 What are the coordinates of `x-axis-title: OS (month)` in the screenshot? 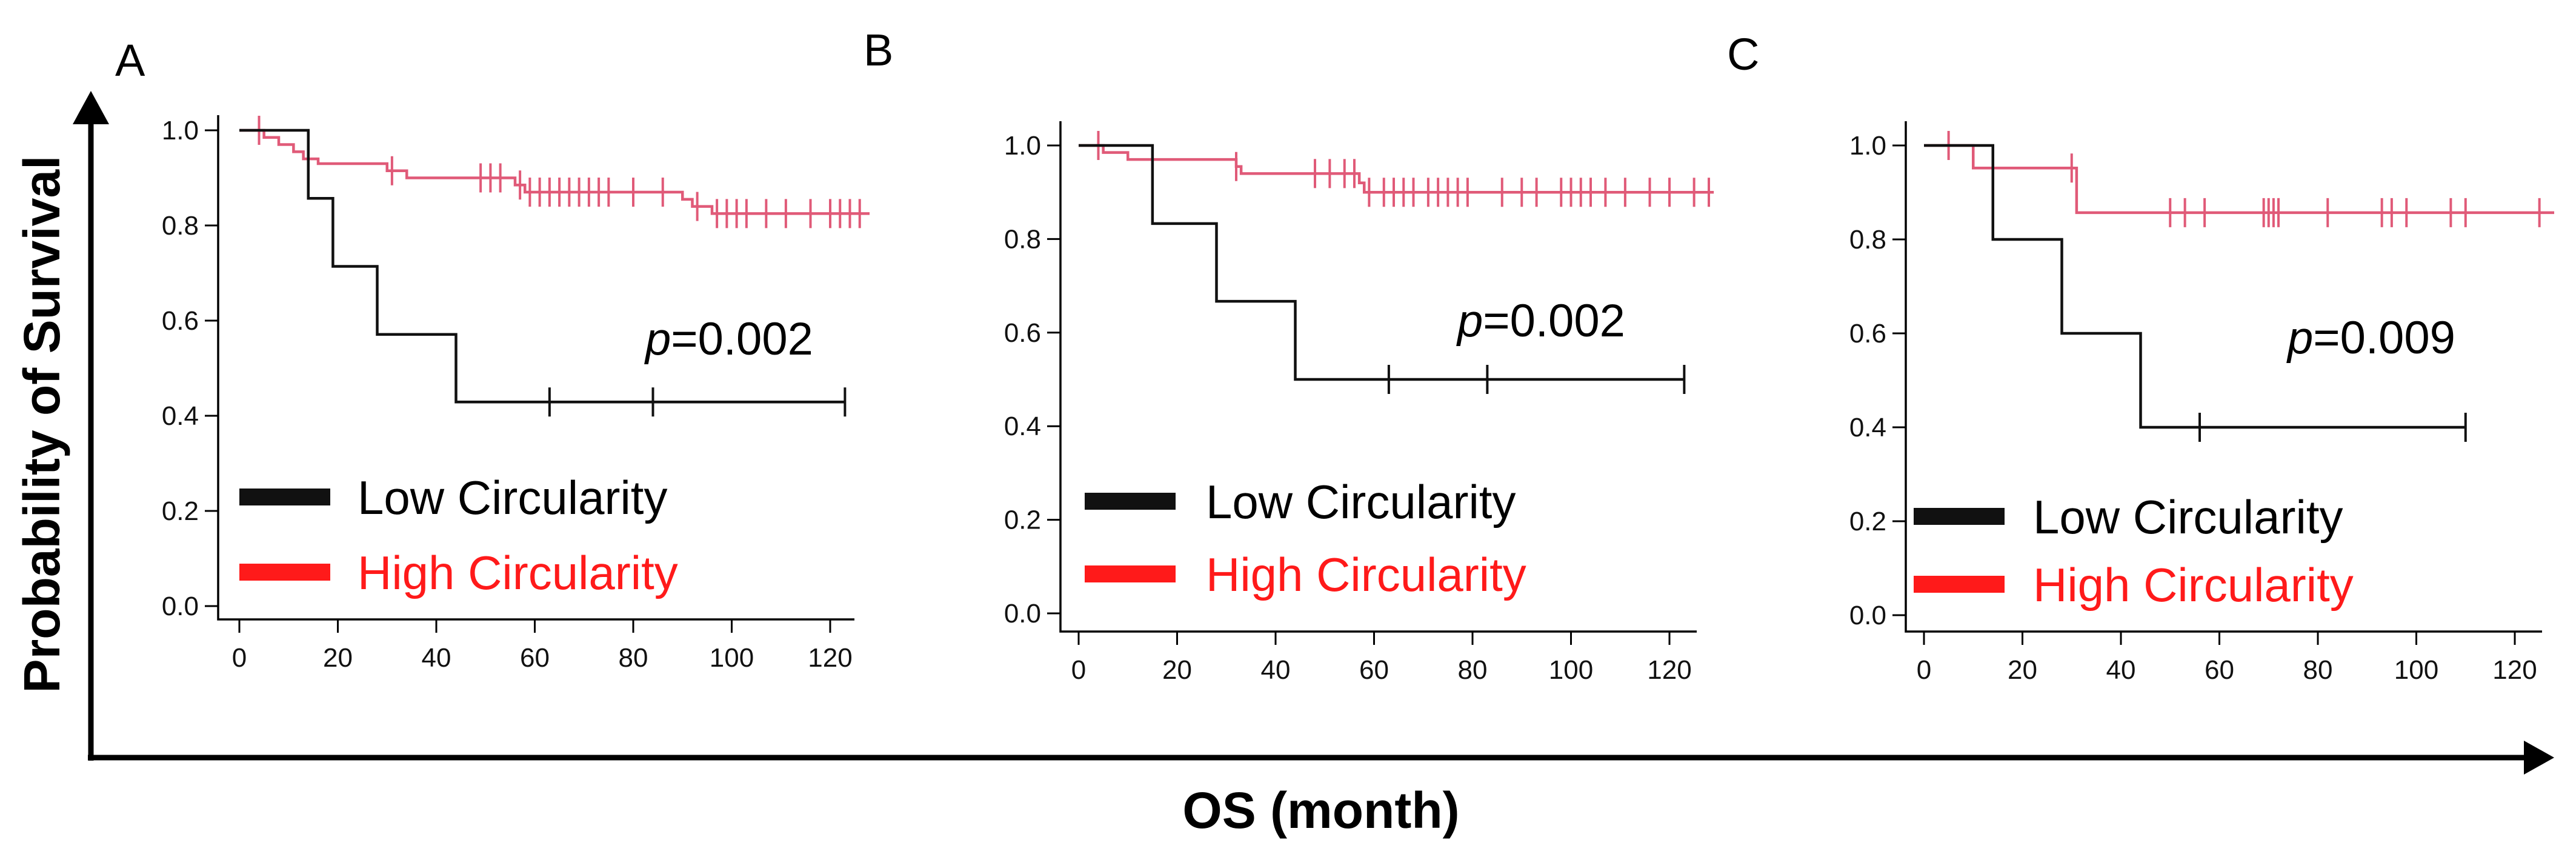 It's located at (1320, 810).